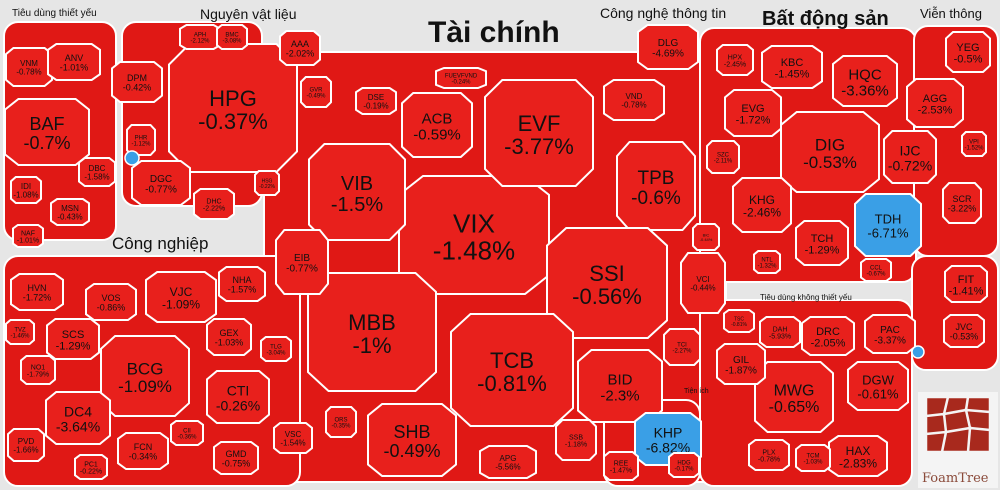 The image size is (1000, 490). I want to click on stock-cell-cti: CTI-0.26%, so click(238, 397).